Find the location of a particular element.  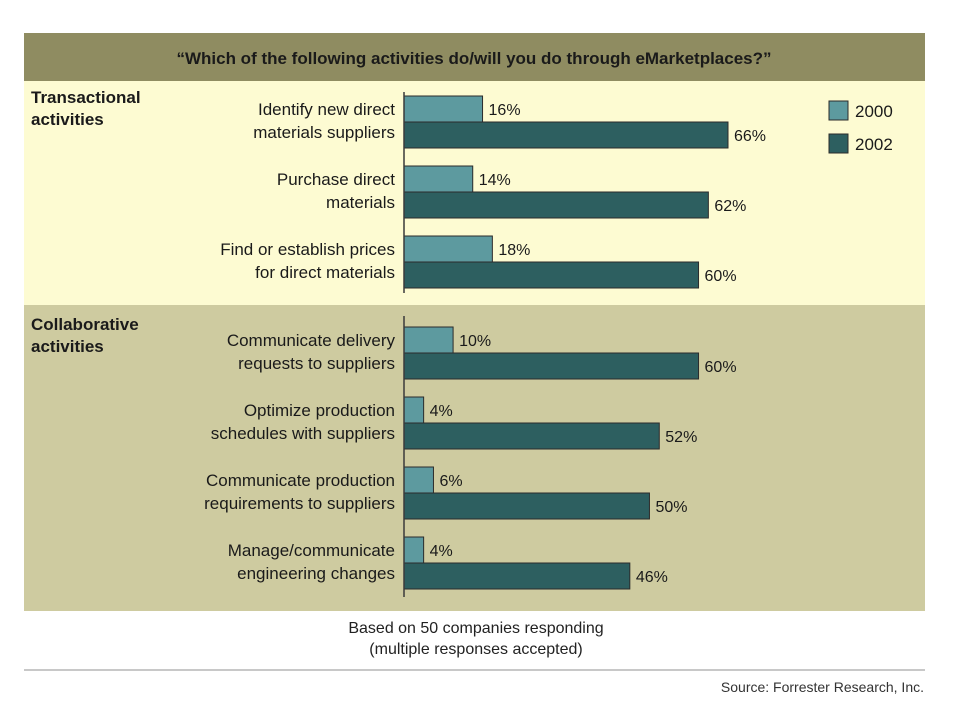

value-label: 50% is located at coordinates (671, 507).